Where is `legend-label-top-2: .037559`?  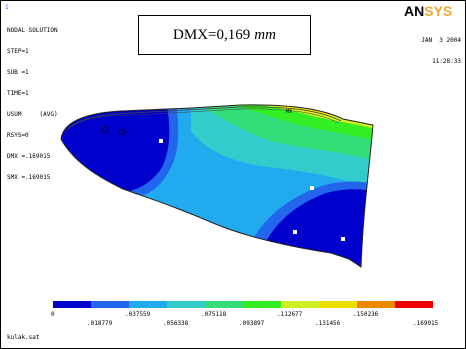
legend-label-top-2: .037559 is located at coordinates (138, 314).